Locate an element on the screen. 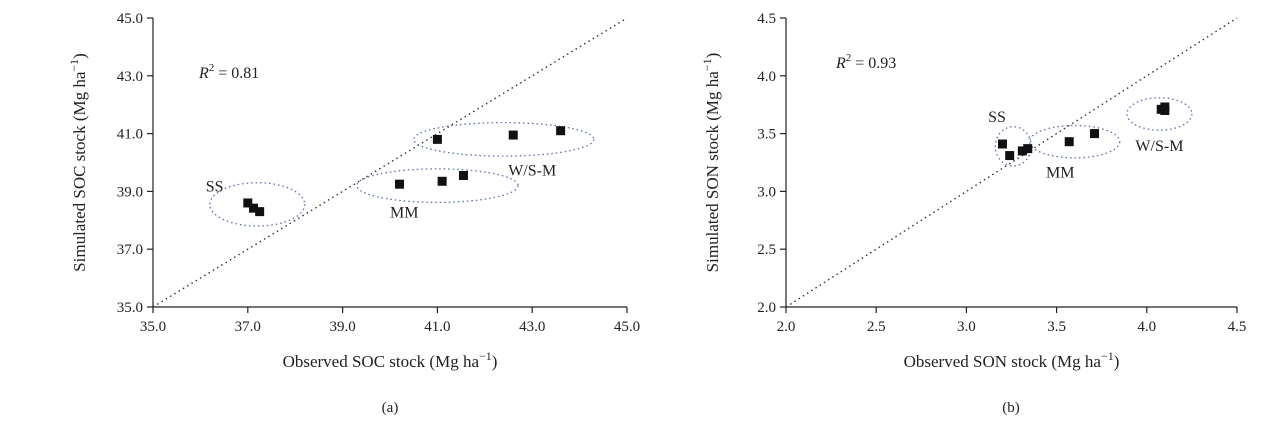 This screenshot has width=1262, height=425. r2-value: = 0.93 is located at coordinates (873, 63).